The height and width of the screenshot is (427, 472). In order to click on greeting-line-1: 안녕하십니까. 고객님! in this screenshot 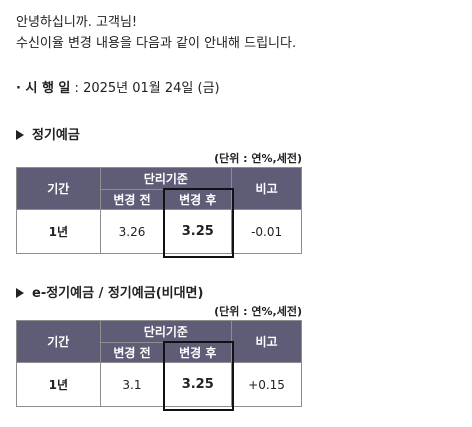, I will do `click(77, 22)`.